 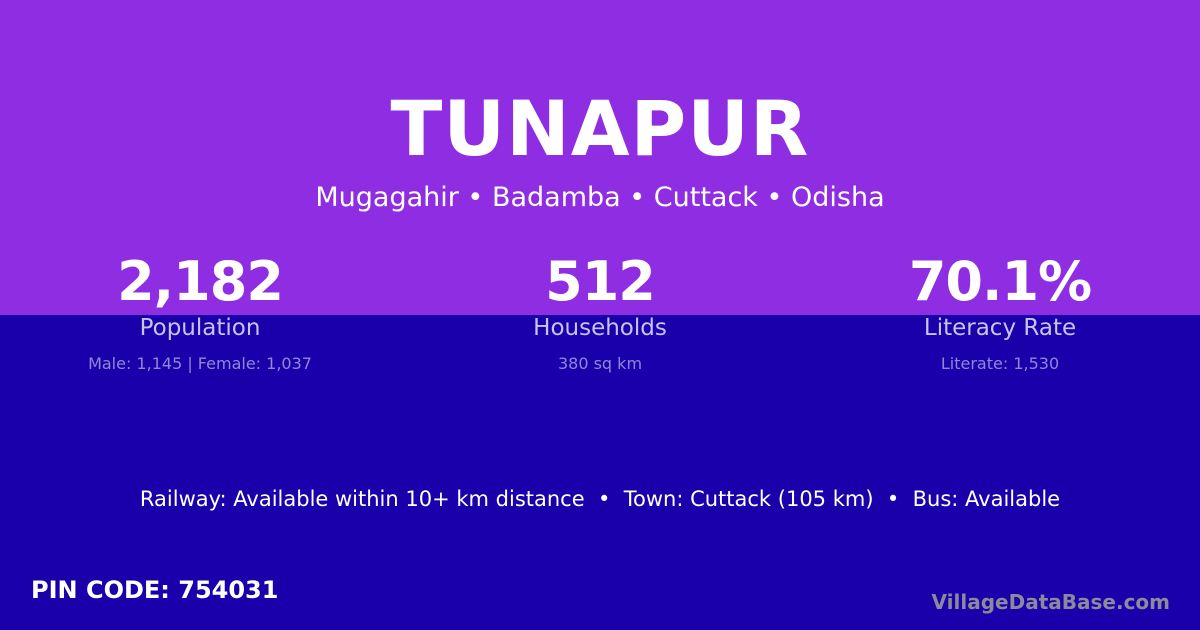 What do you see at coordinates (600, 328) in the screenshot?
I see `households-label: Households` at bounding box center [600, 328].